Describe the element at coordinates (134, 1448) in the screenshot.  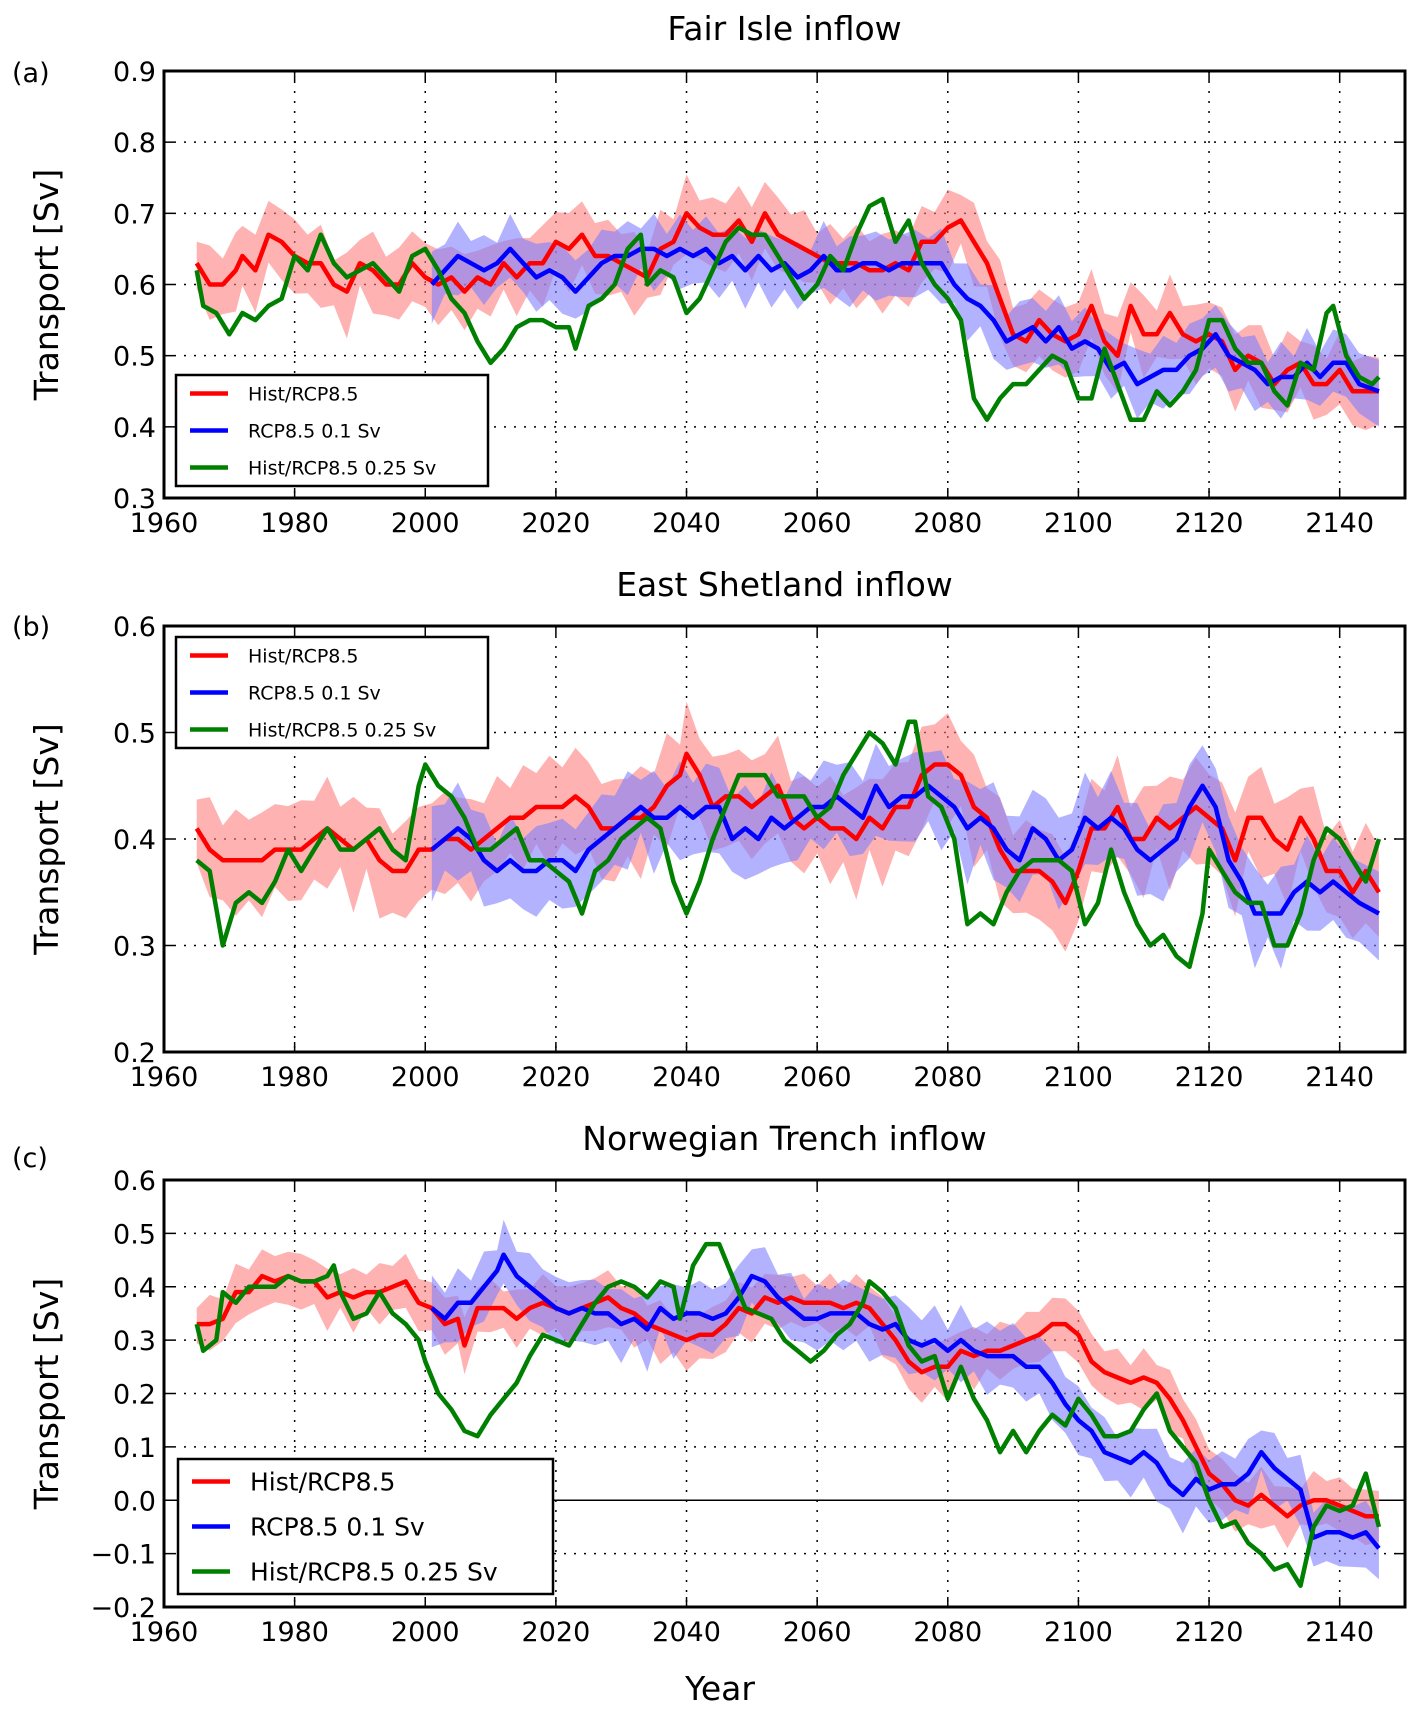
I see `y-tick-label: 0.1` at that location.